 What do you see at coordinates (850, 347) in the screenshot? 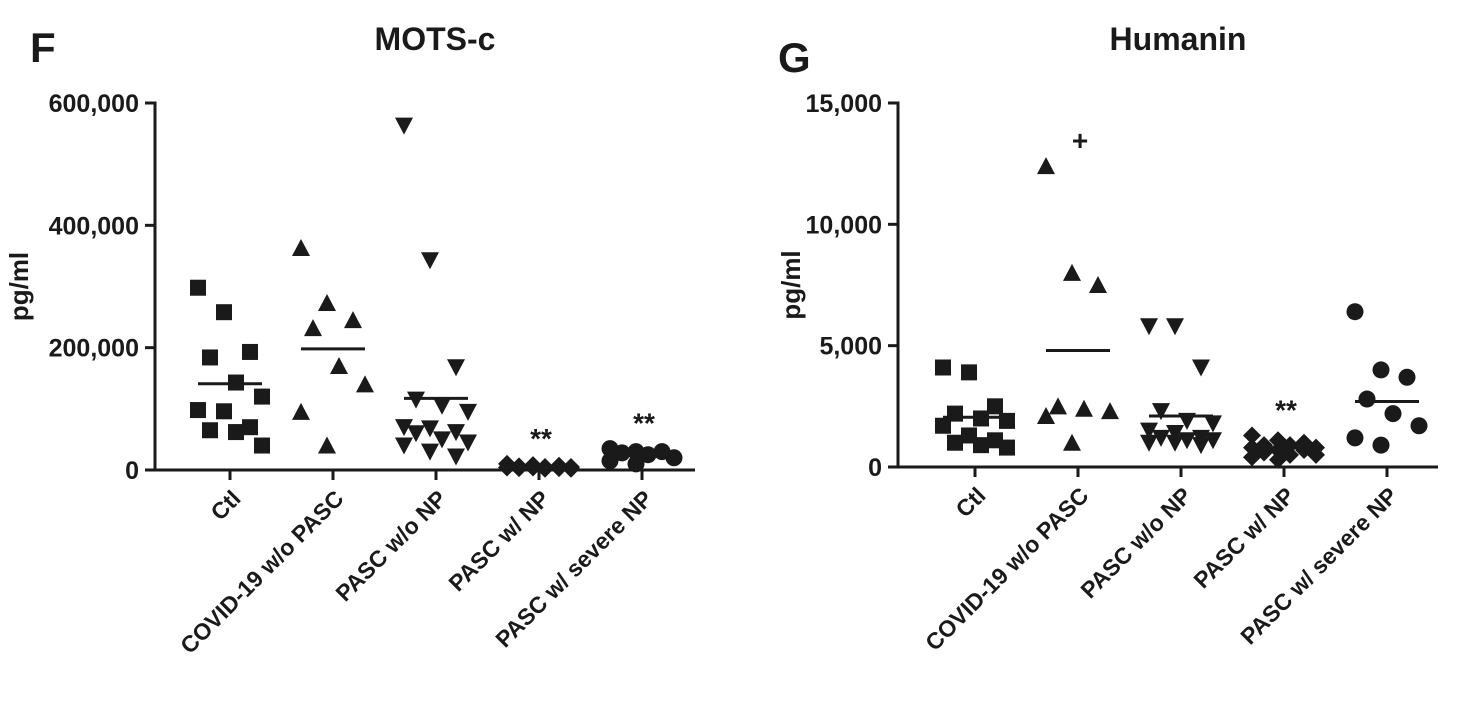
I see `y-tick-label: 5,000` at bounding box center [850, 347].